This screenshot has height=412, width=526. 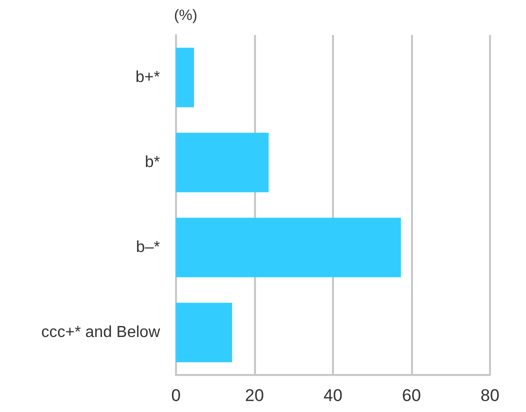 I want to click on x-tick-label: 60, so click(x=411, y=395).